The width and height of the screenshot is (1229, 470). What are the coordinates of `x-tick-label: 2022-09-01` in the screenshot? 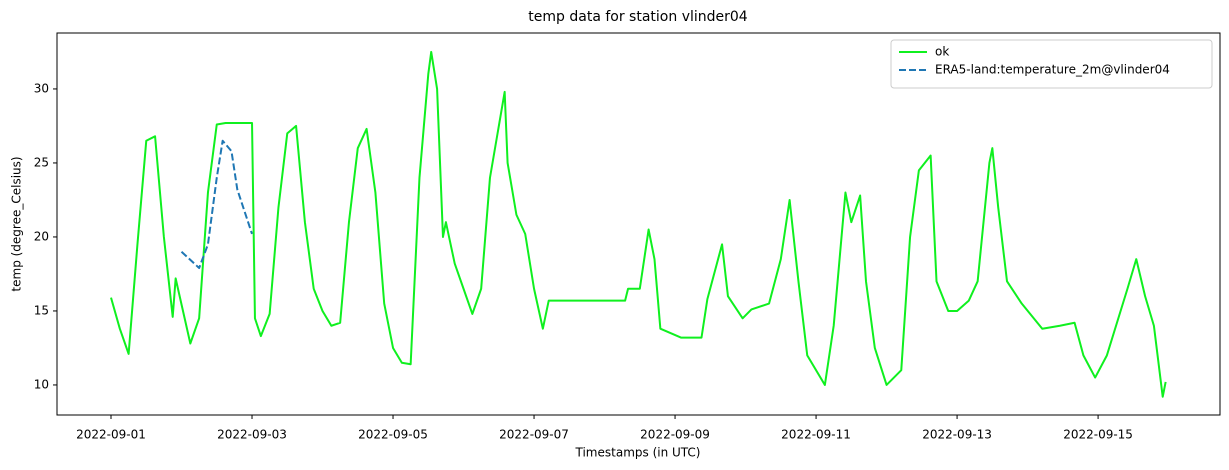 It's located at (111, 435).